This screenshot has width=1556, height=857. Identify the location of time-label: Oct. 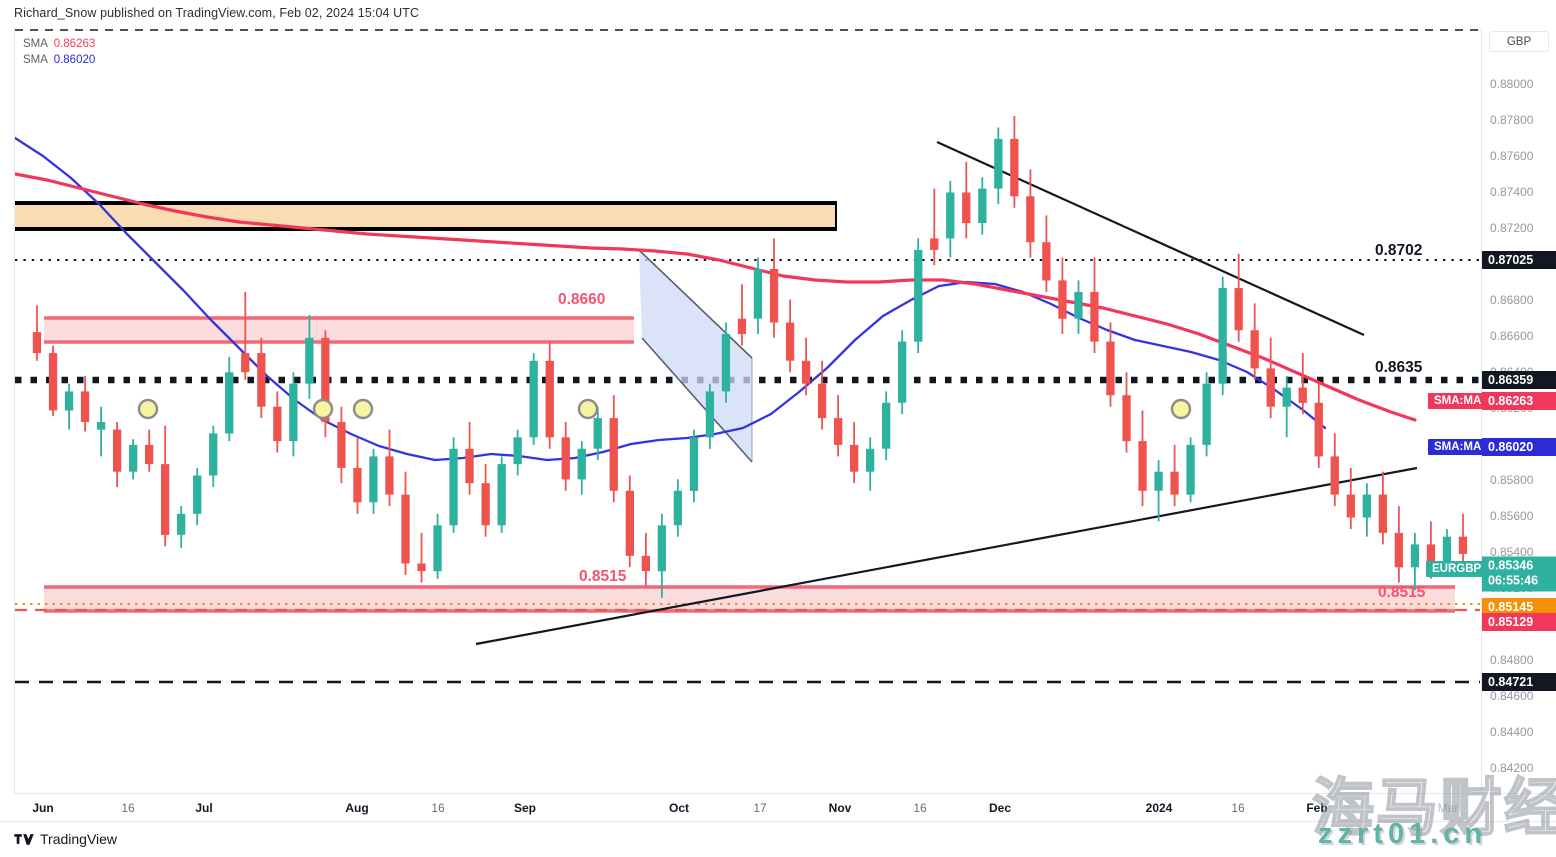
(679, 808).